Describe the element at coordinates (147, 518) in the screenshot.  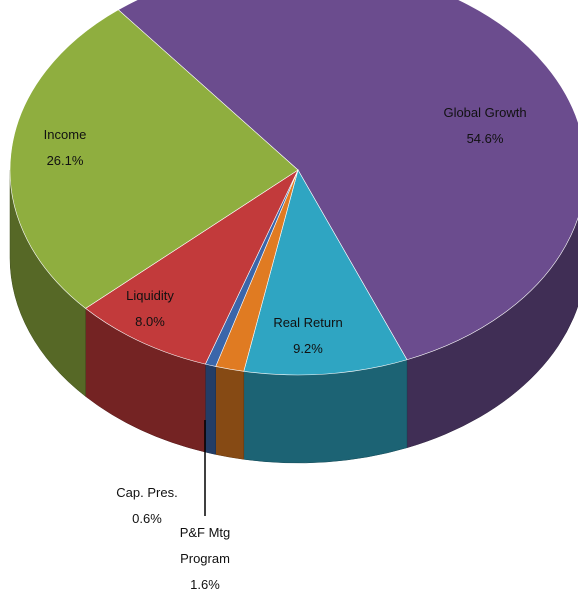
I see `value-label: 0.6%` at that location.